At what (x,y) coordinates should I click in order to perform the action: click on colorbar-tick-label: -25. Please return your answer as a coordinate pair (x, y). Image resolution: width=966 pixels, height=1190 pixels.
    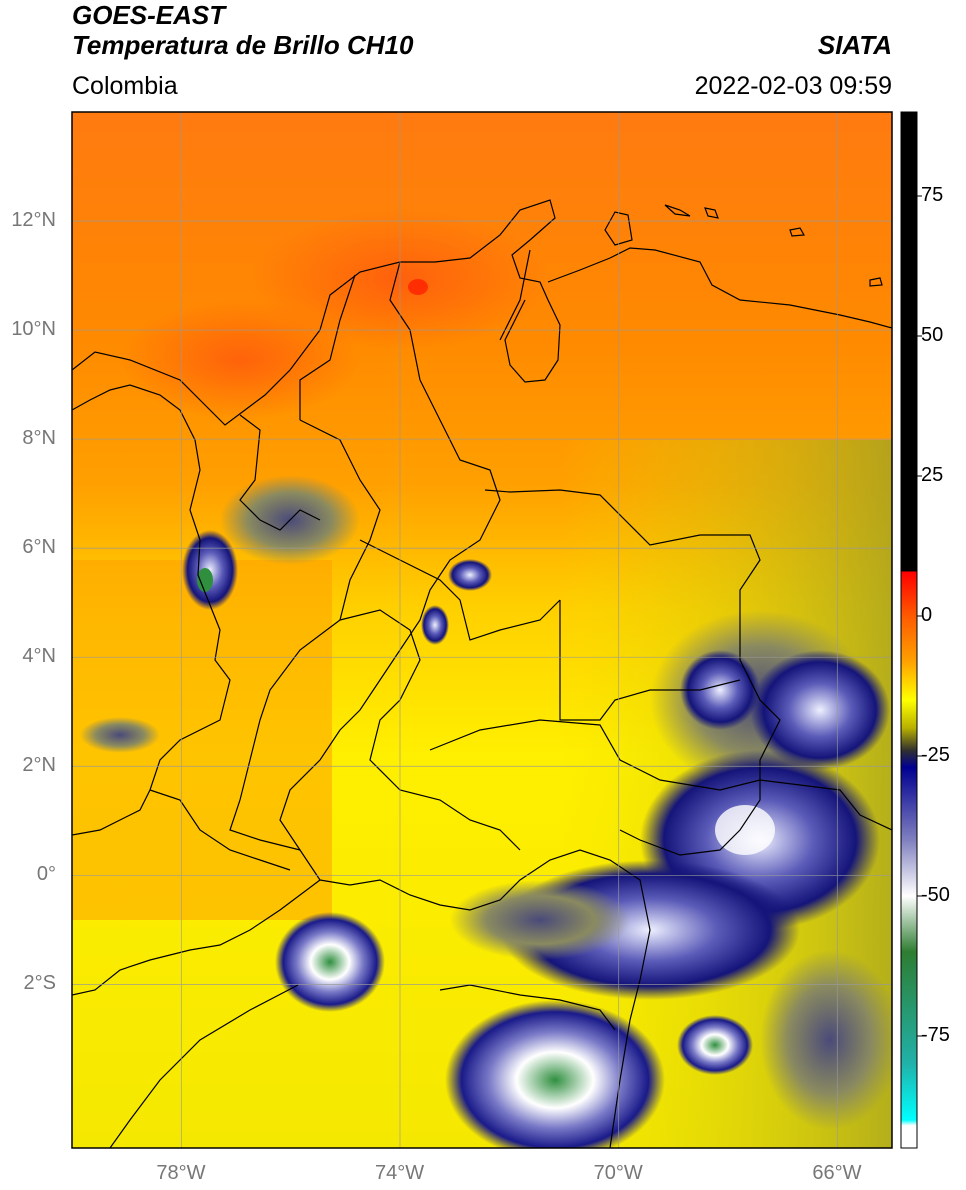
    Looking at the image, I should click on (935, 755).